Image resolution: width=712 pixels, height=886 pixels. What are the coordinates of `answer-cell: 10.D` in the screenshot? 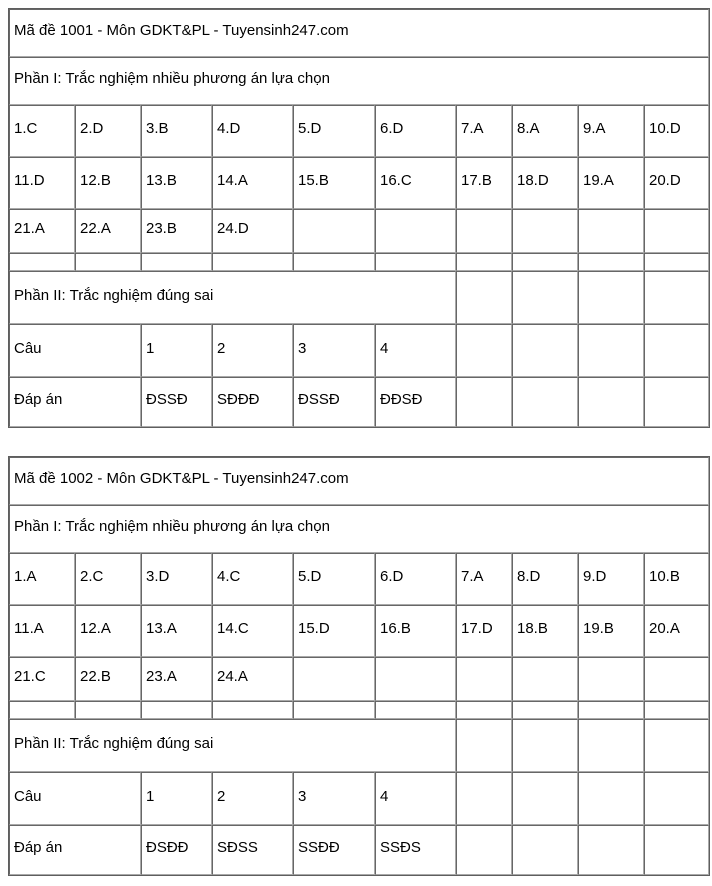 It's located at (677, 131).